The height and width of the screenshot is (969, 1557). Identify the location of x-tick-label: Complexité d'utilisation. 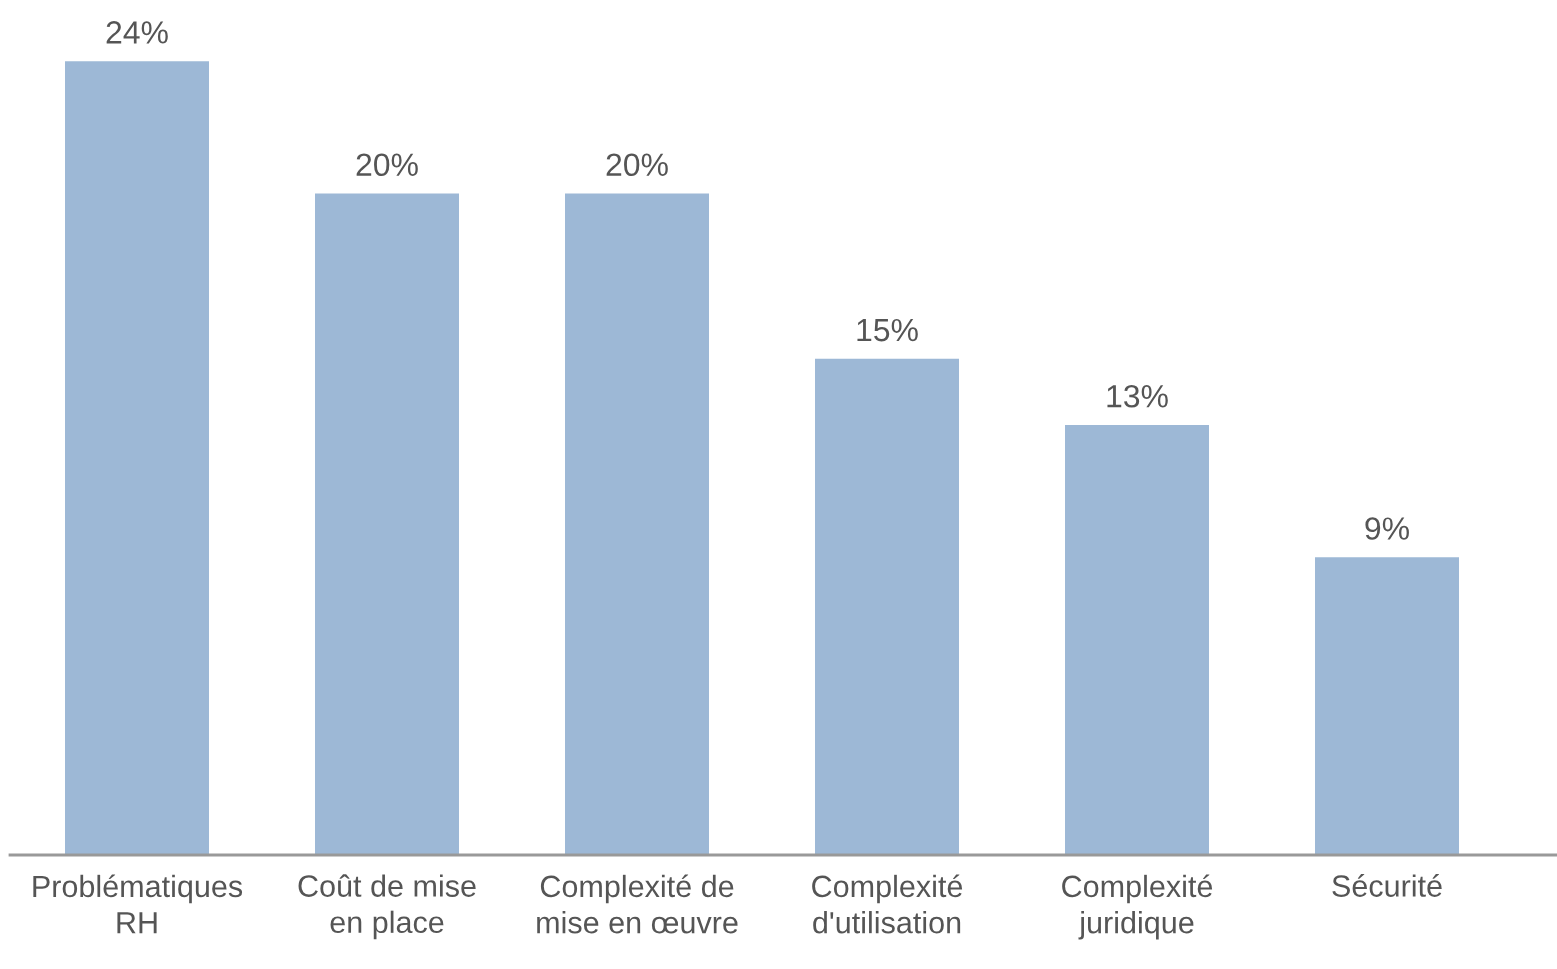
(887, 904).